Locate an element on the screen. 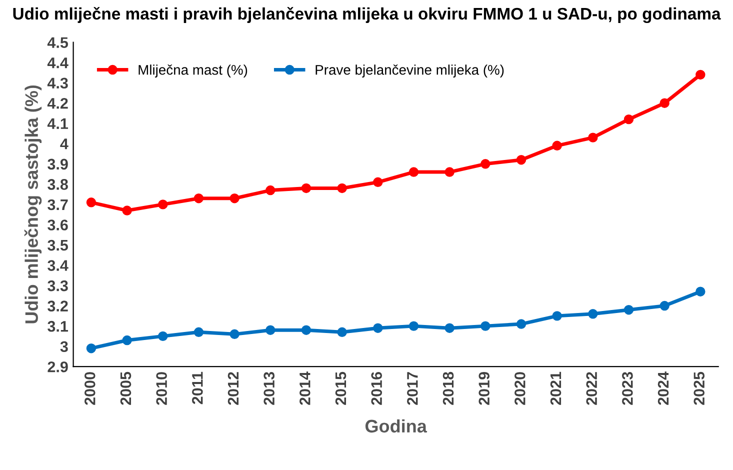 Image resolution: width=733 pixels, height=470 pixels. y-tick-label: 3 is located at coordinates (64, 346).